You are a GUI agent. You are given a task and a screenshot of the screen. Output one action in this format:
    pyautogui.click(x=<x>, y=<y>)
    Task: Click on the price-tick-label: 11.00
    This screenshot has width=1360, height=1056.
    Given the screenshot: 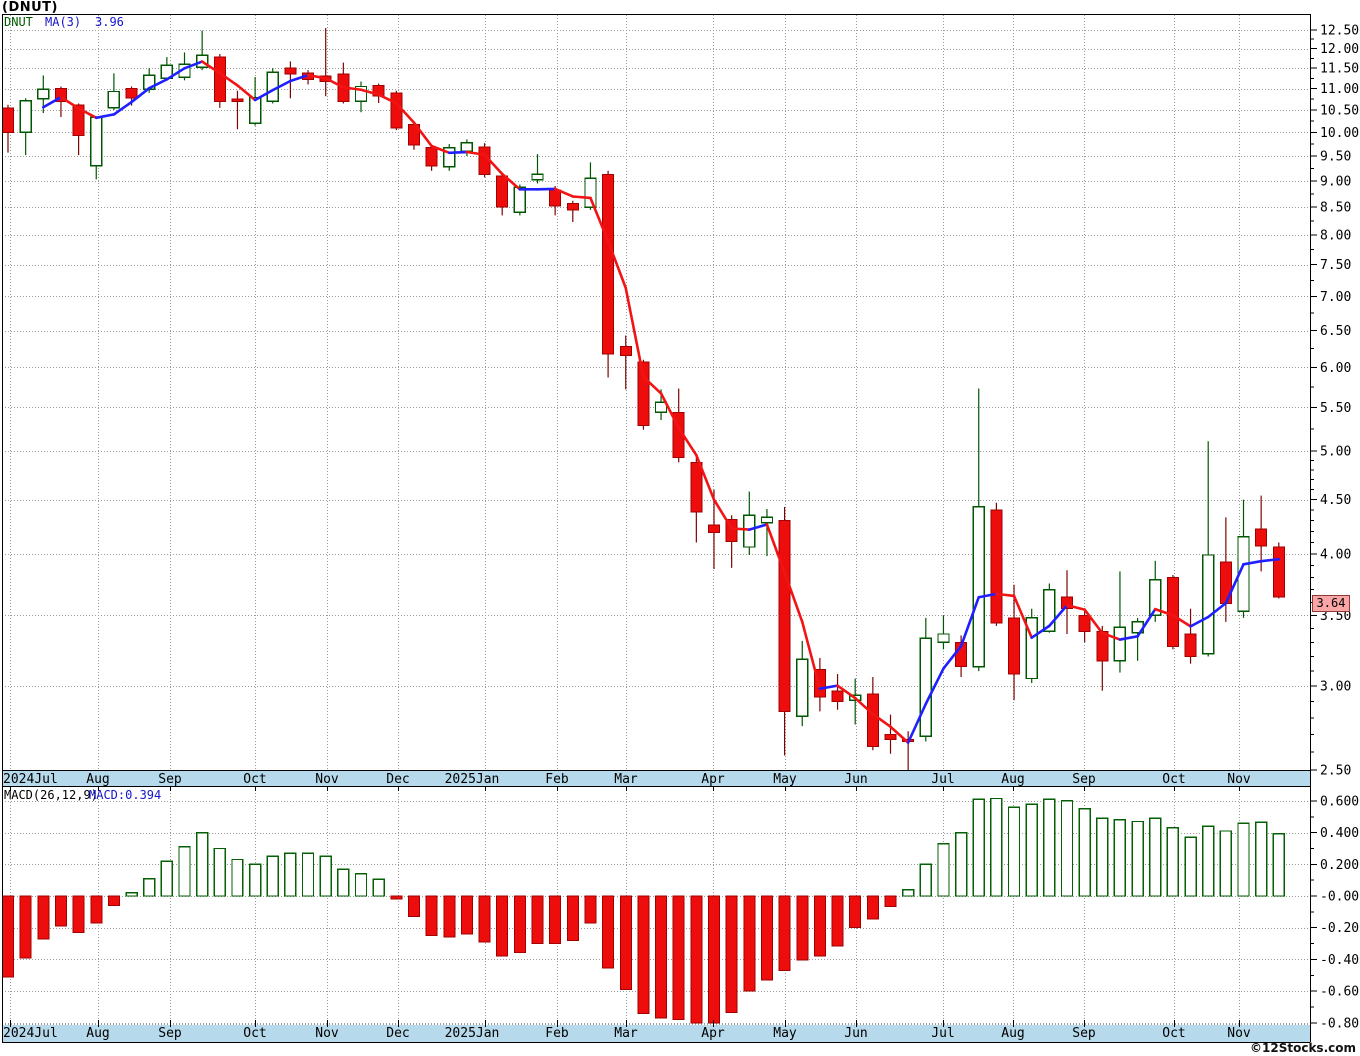 What is the action you would take?
    pyautogui.click(x=1339, y=89)
    